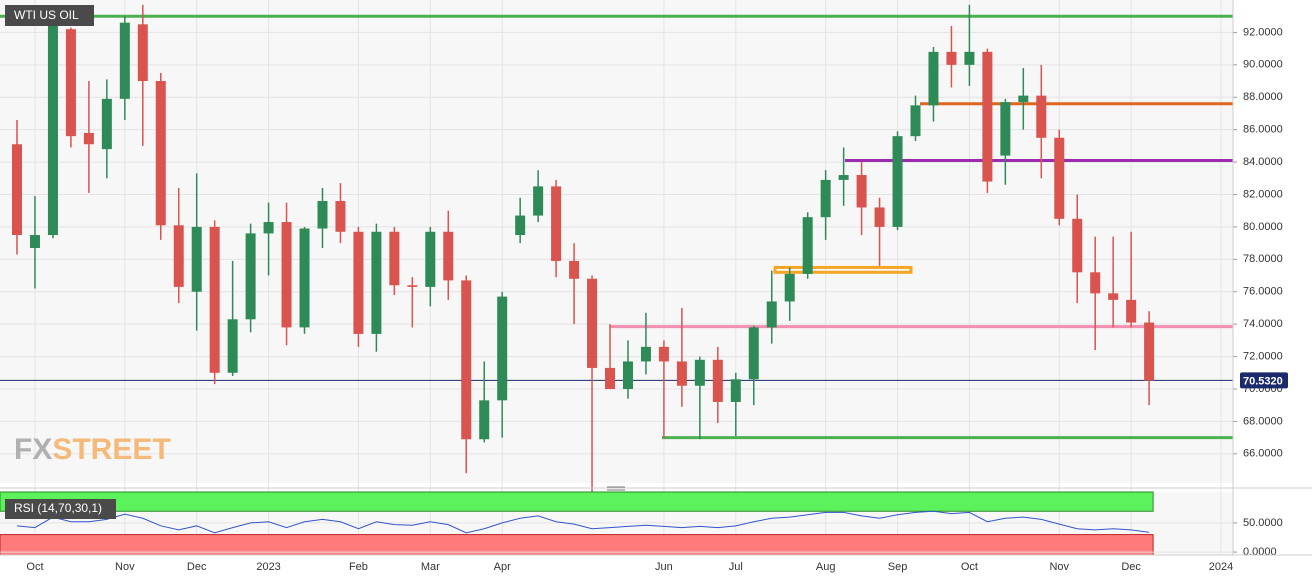 Image resolution: width=1312 pixels, height=580 pixels. I want to click on title-box, so click(49, 15).